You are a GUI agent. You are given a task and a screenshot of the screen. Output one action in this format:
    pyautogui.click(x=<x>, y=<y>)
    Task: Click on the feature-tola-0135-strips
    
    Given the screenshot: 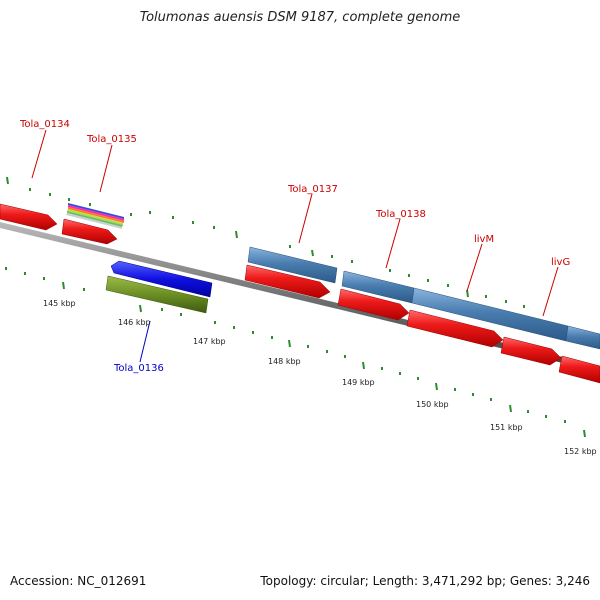 What is the action you would take?
    pyautogui.click(x=95, y=216)
    